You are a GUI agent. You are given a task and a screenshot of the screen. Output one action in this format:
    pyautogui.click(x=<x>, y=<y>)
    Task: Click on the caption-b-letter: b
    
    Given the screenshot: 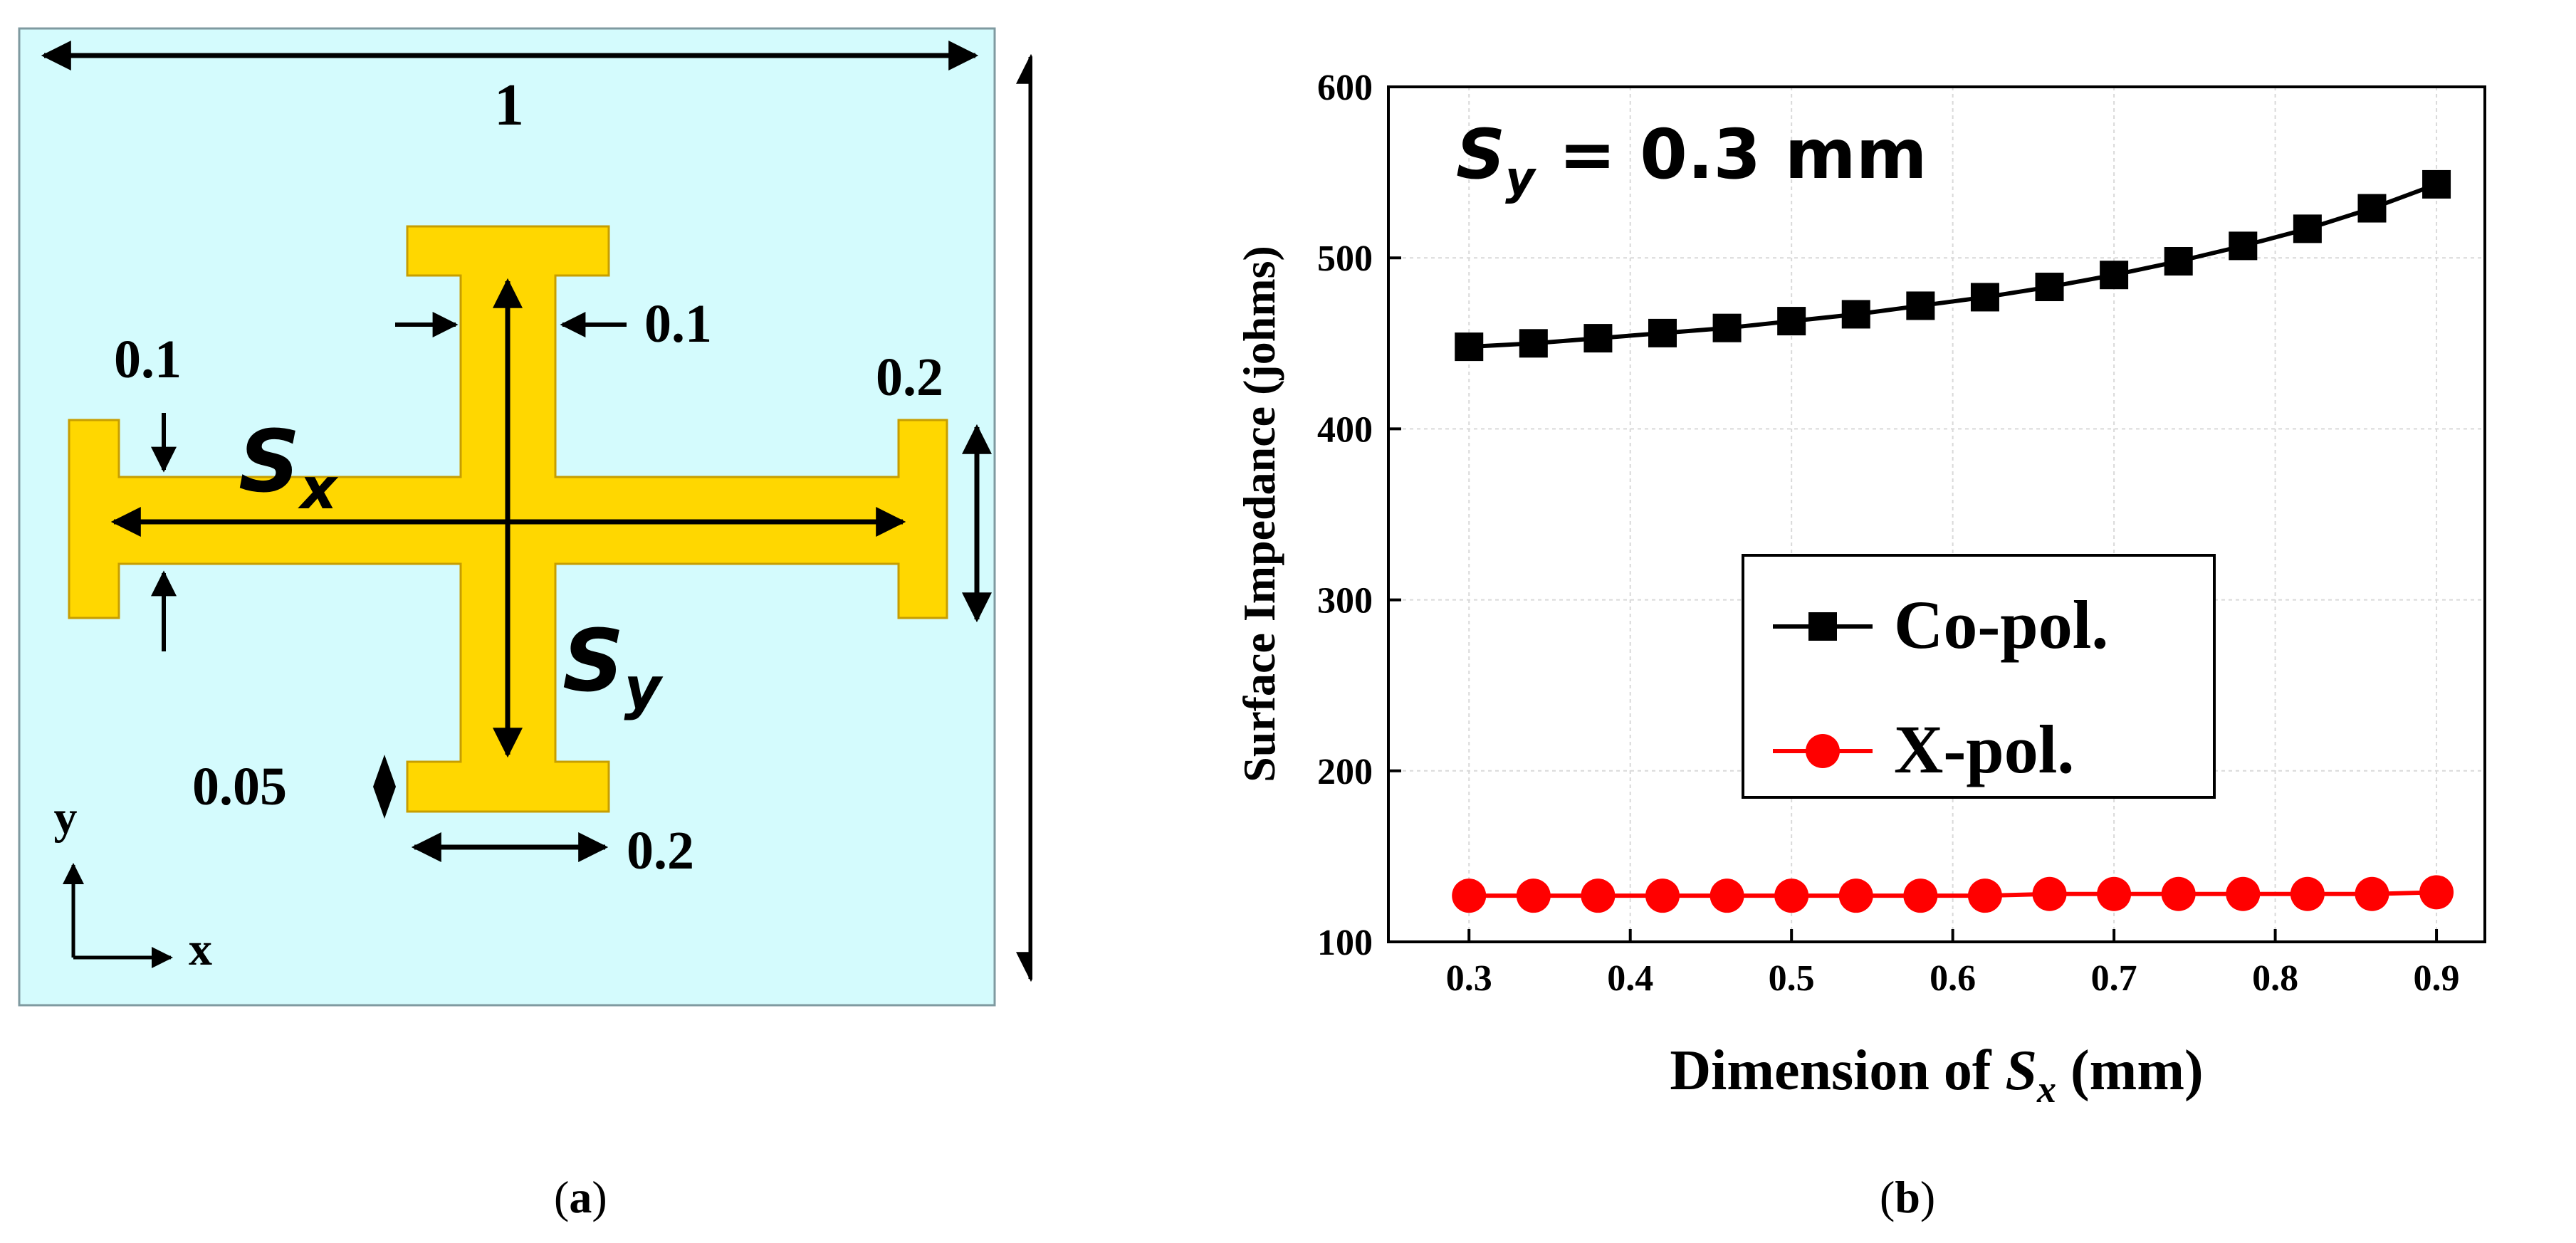 What is the action you would take?
    pyautogui.click(x=1907, y=1197)
    